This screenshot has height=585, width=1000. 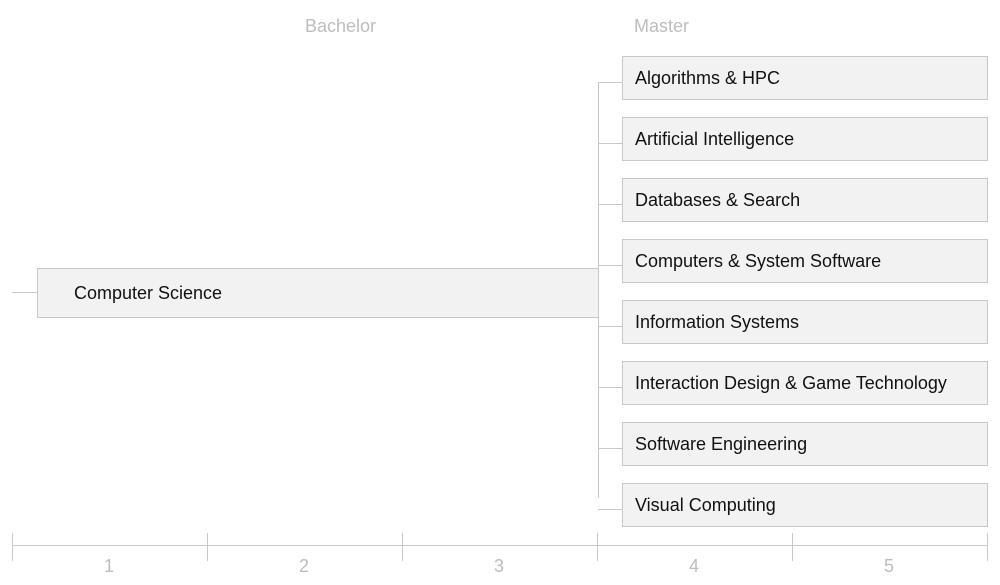 What do you see at coordinates (805, 200) in the screenshot?
I see `node-master-program: Databases & Search` at bounding box center [805, 200].